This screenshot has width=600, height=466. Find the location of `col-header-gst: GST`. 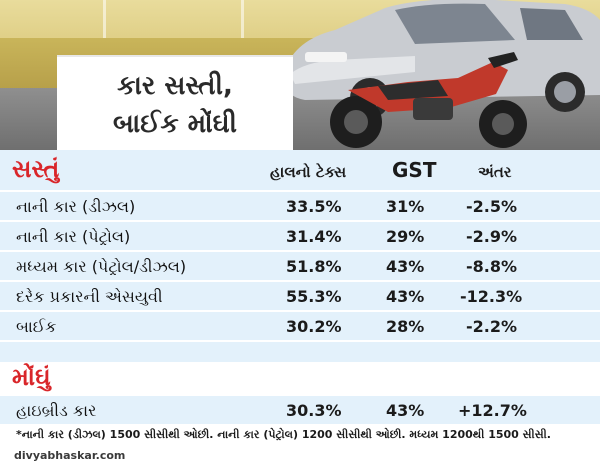

col-header-gst: GST is located at coordinates (414, 170).